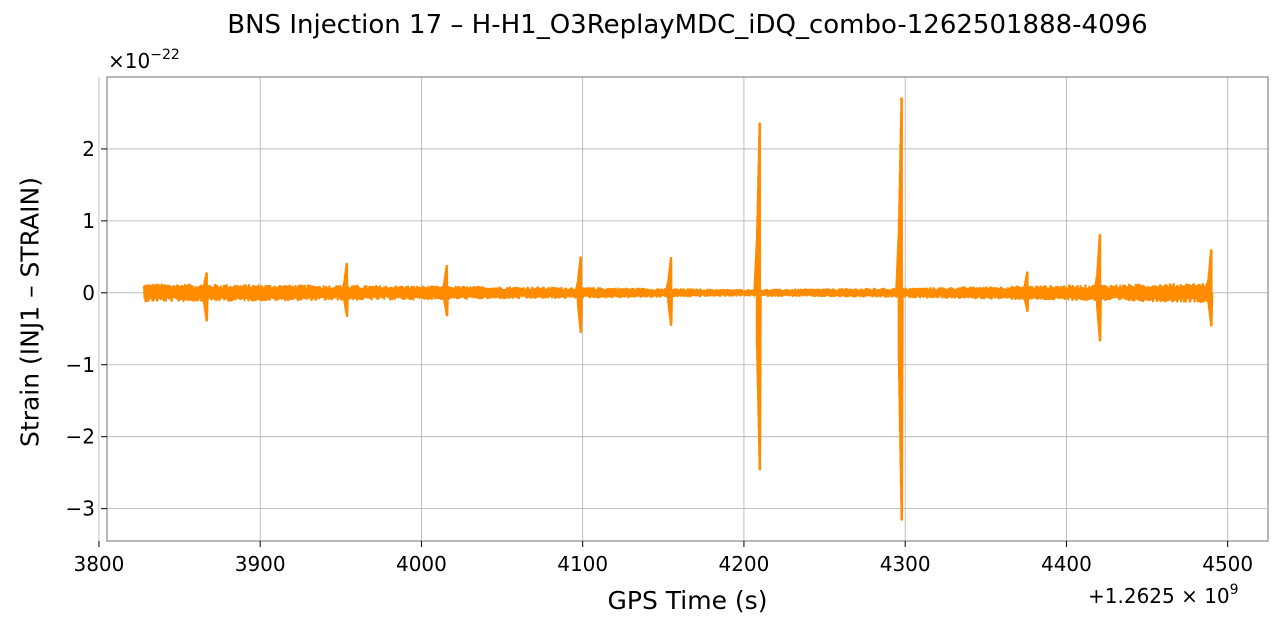 This screenshot has height=633, width=1283. What do you see at coordinates (88, 149) in the screenshot?
I see `y-tick-label: 2` at bounding box center [88, 149].